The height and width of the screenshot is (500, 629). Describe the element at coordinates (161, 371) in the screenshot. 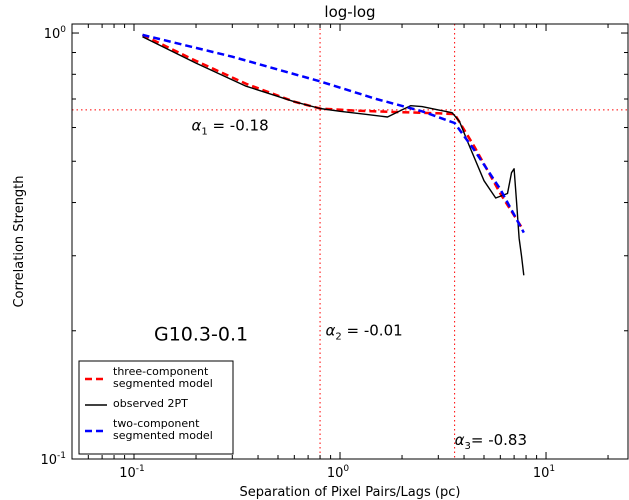

I see `legend-label-1-1: three-component` at that location.